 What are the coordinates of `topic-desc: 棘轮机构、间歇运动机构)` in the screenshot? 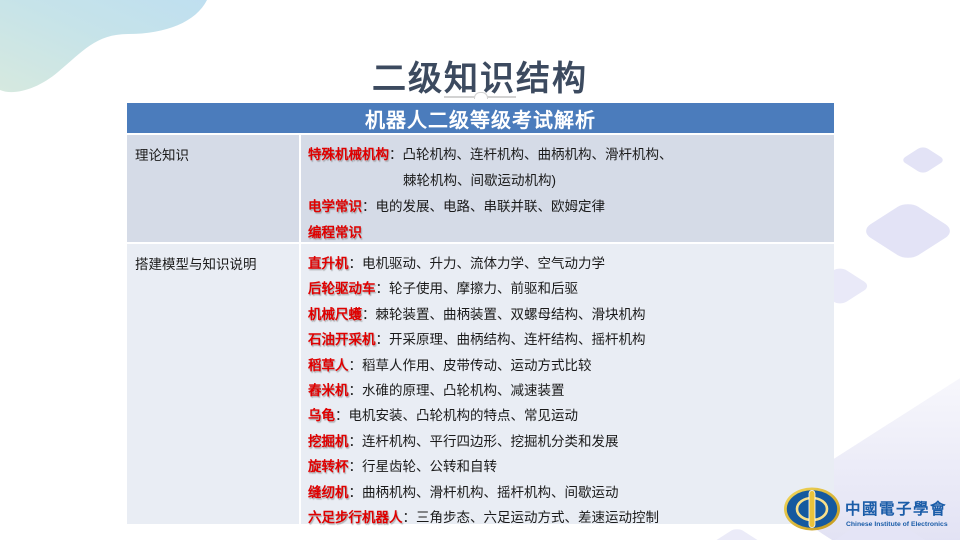 It's located at (479, 180).